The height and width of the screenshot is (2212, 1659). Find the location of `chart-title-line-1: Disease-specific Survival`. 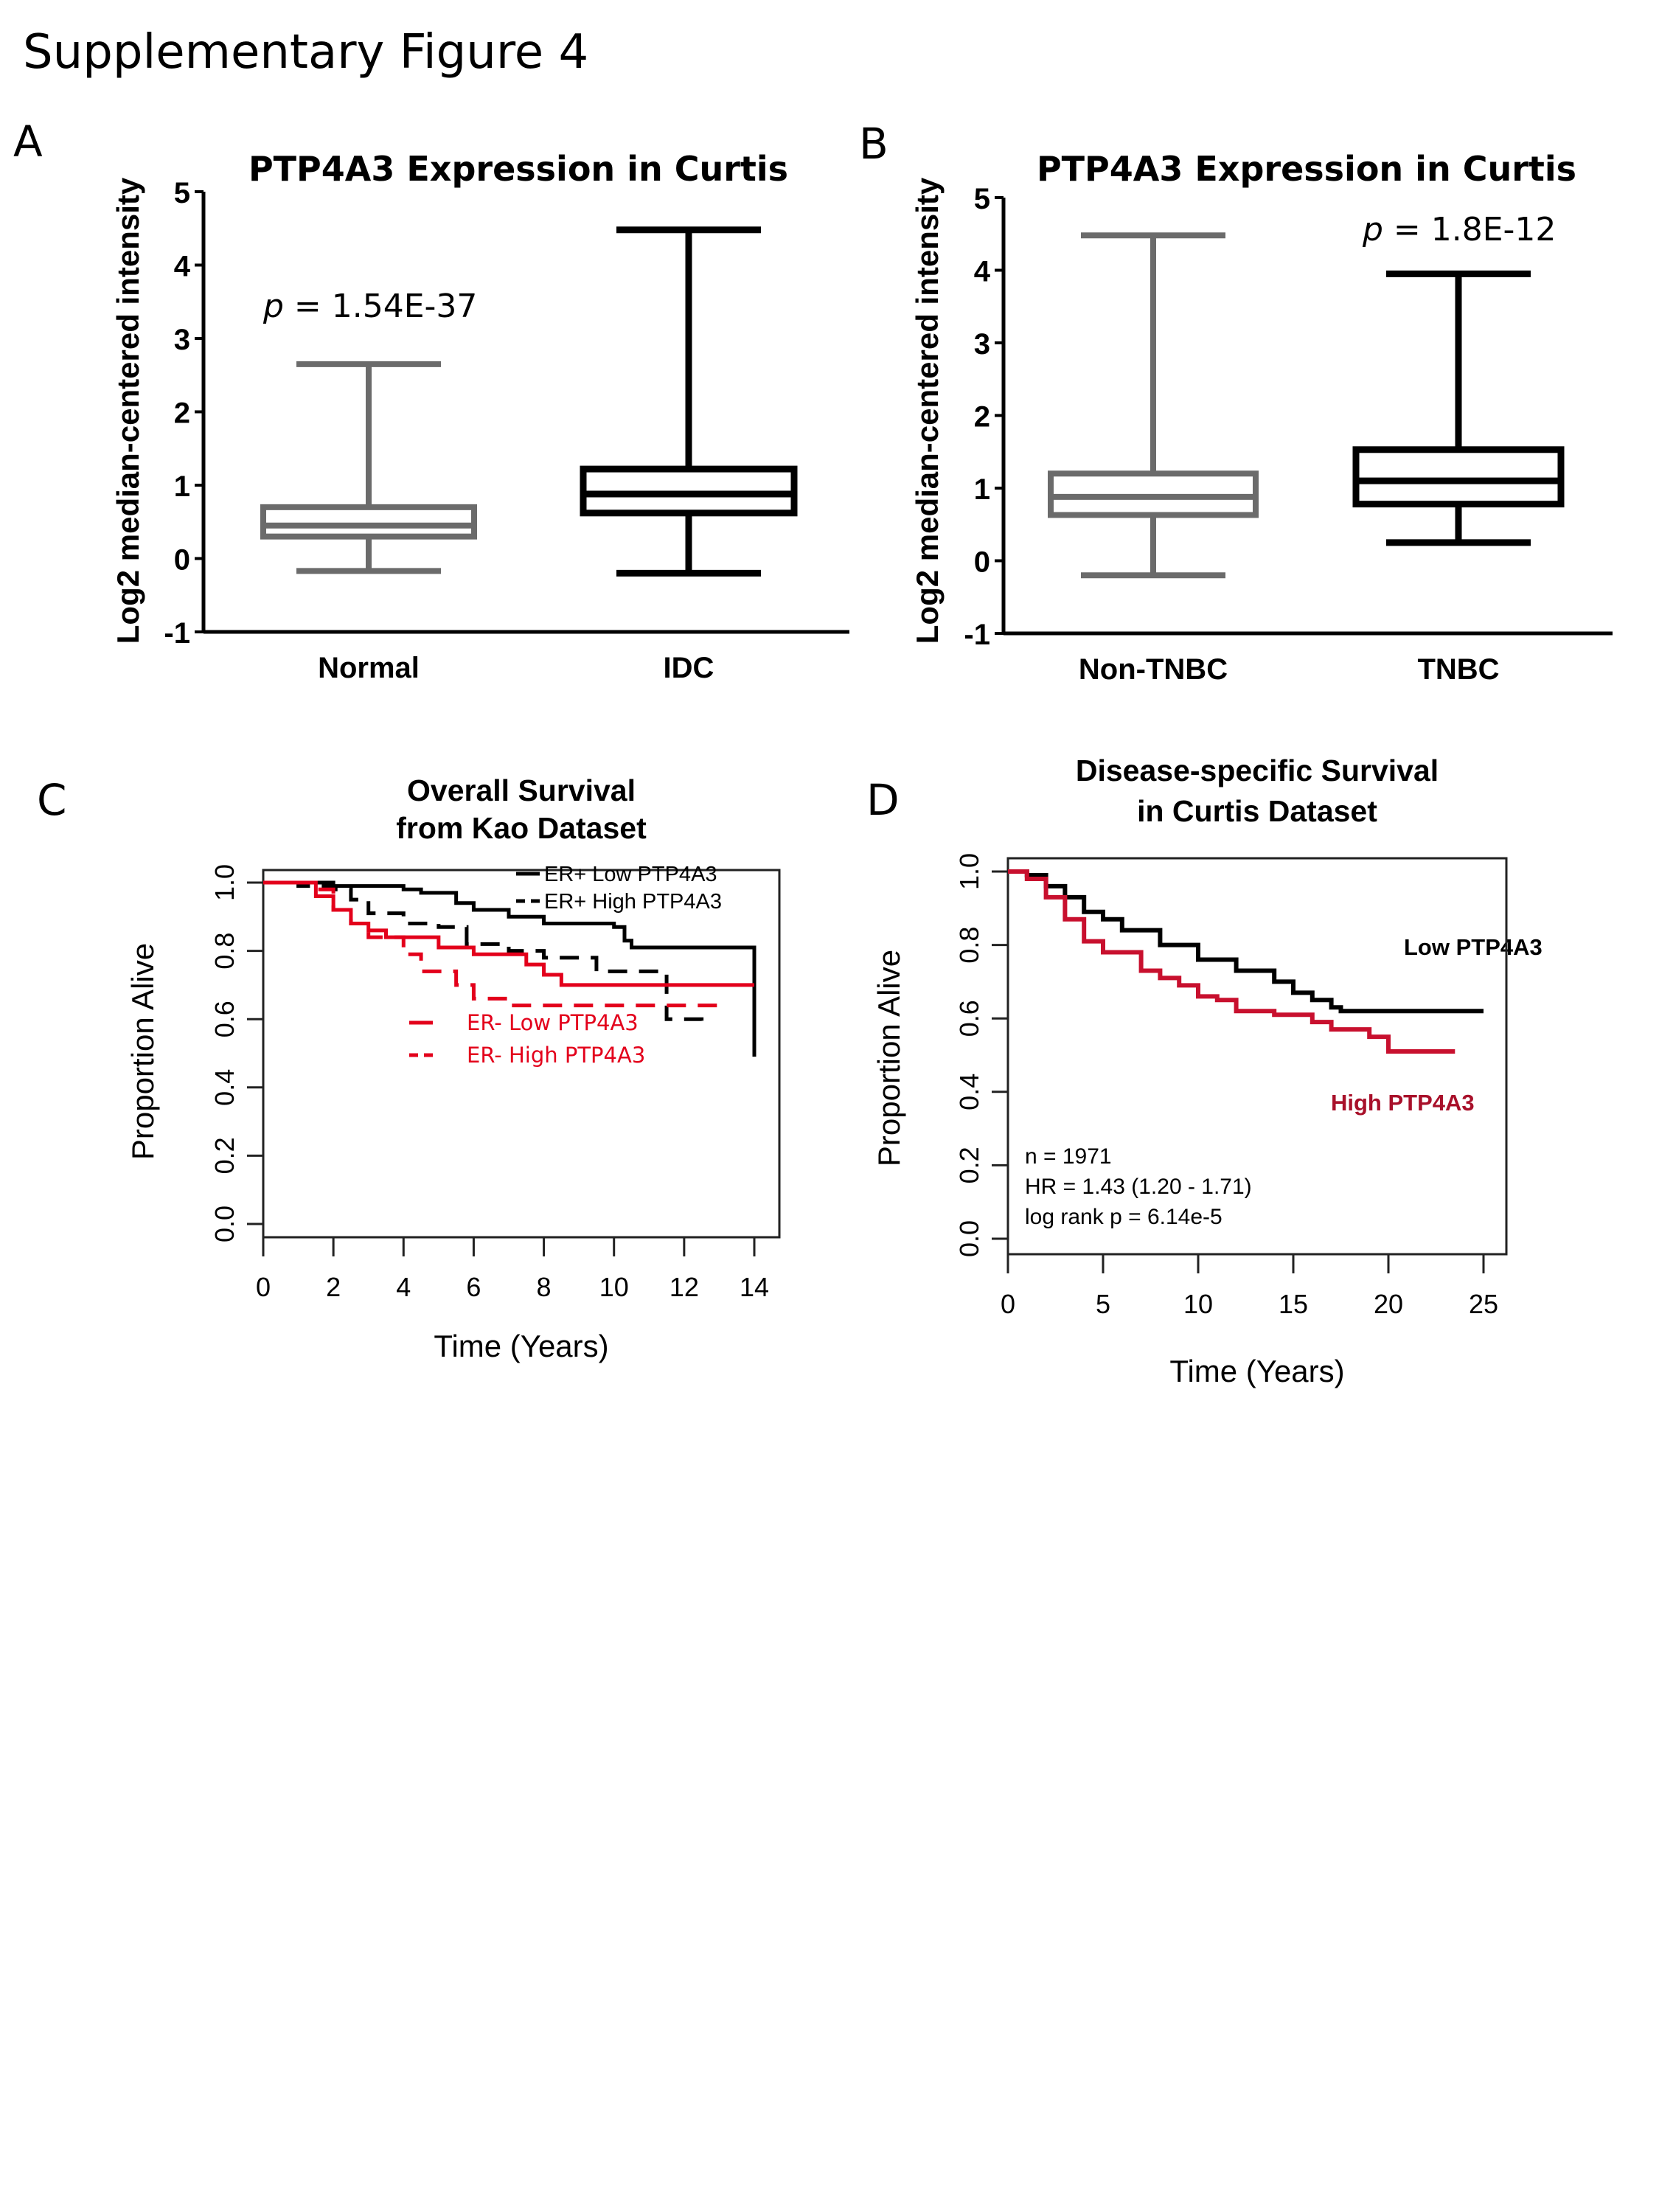

chart-title-line-1: Disease-specific Survival is located at coordinates (1257, 770).